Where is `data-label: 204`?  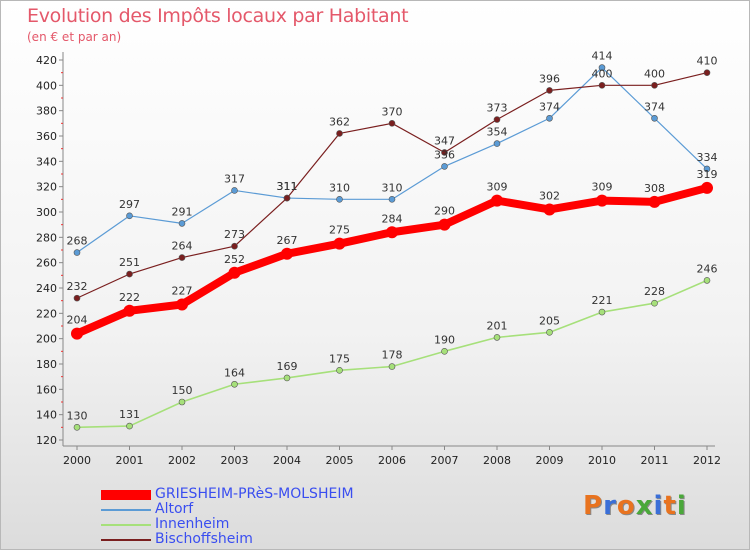
data-label: 204 is located at coordinates (77, 320).